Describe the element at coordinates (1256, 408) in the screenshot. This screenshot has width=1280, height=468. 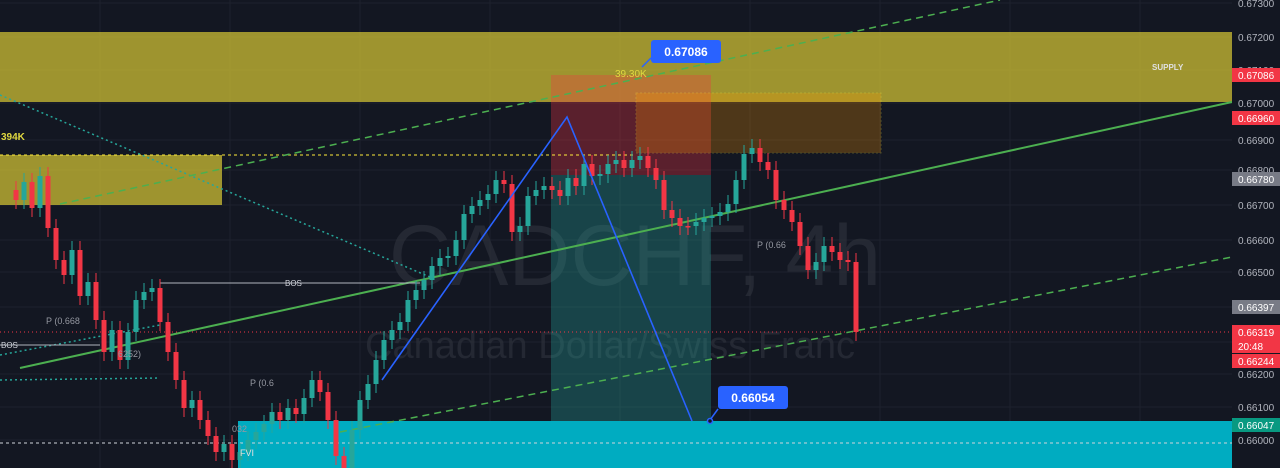
I see `price-tick: 0.66100` at that location.